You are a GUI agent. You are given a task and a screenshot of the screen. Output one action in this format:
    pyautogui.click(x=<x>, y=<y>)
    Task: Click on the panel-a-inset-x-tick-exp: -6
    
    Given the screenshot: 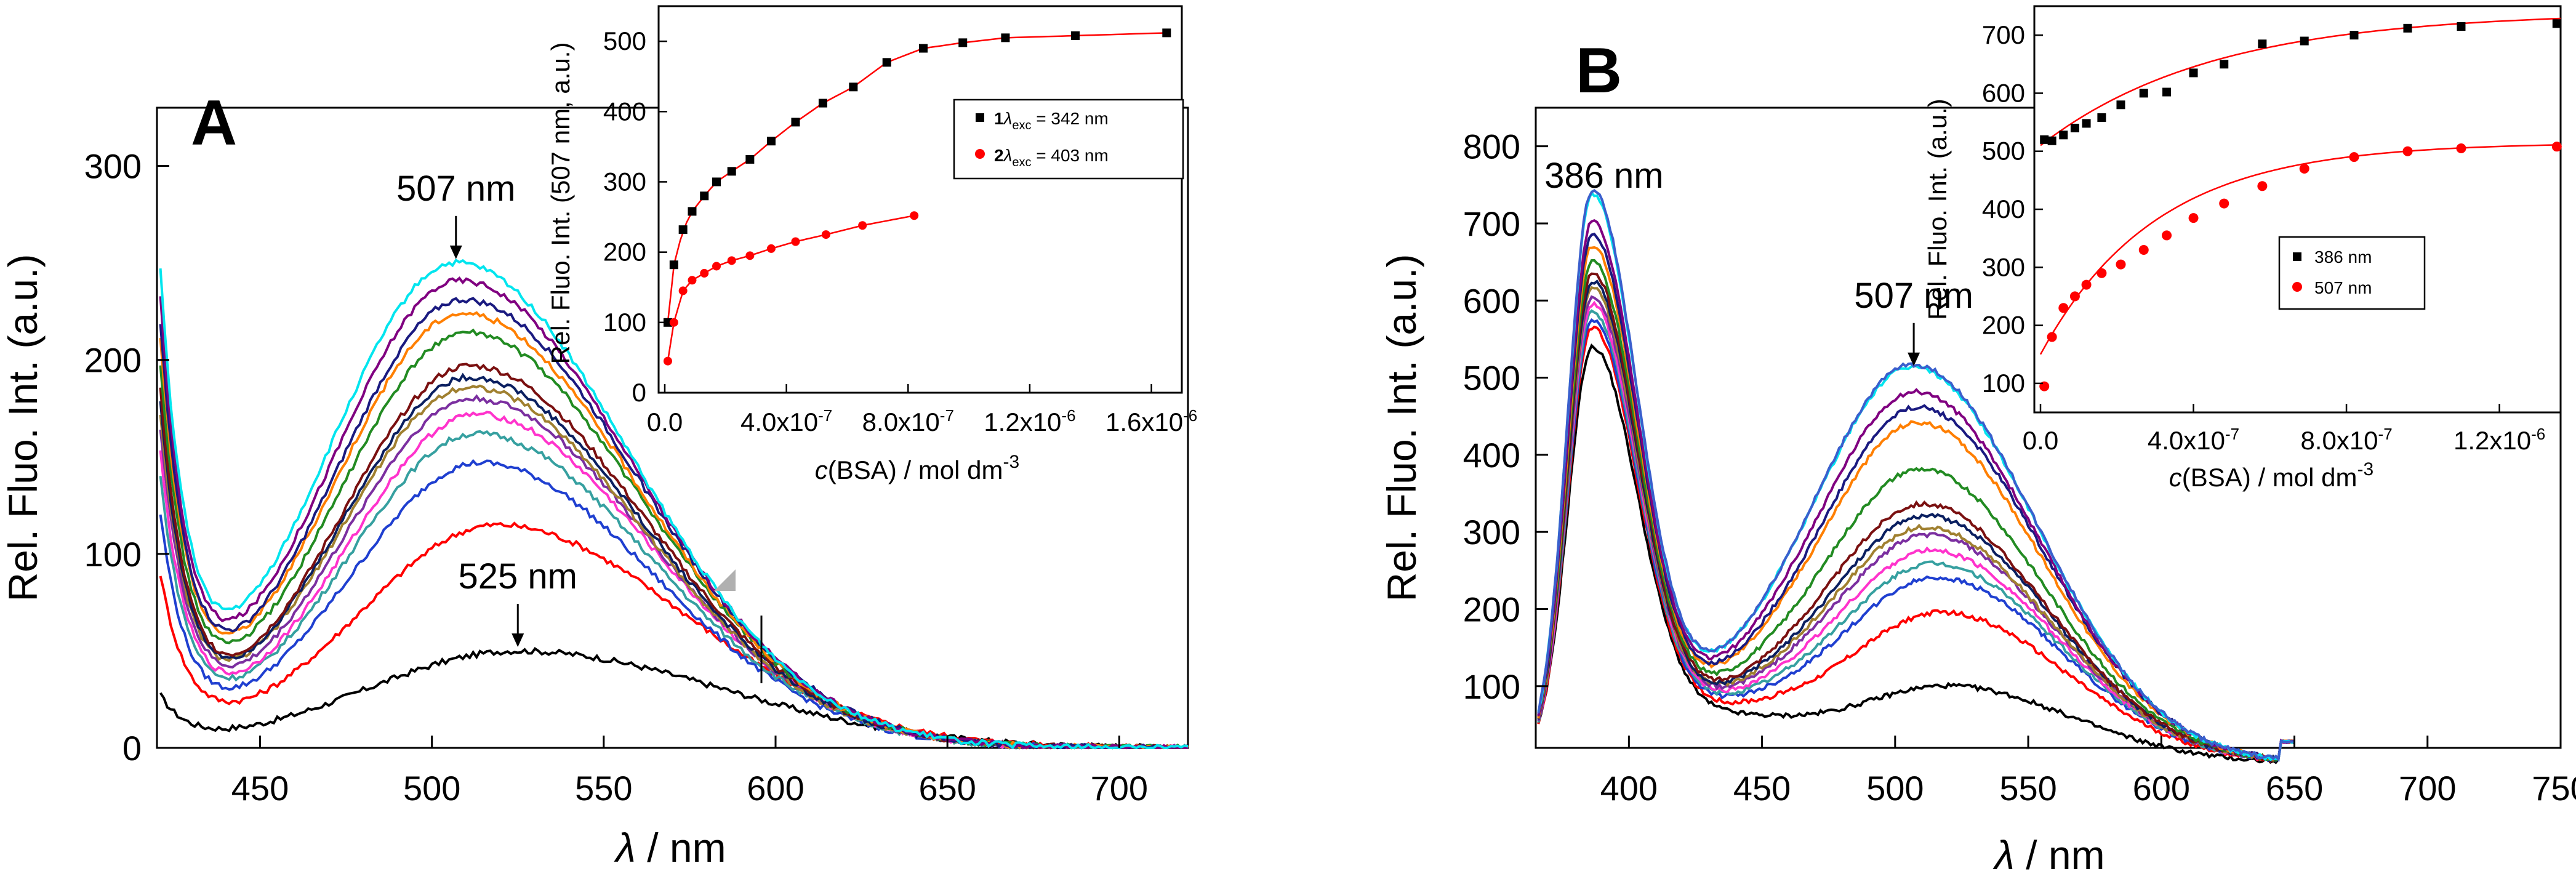 What is the action you would take?
    pyautogui.click(x=1190, y=416)
    